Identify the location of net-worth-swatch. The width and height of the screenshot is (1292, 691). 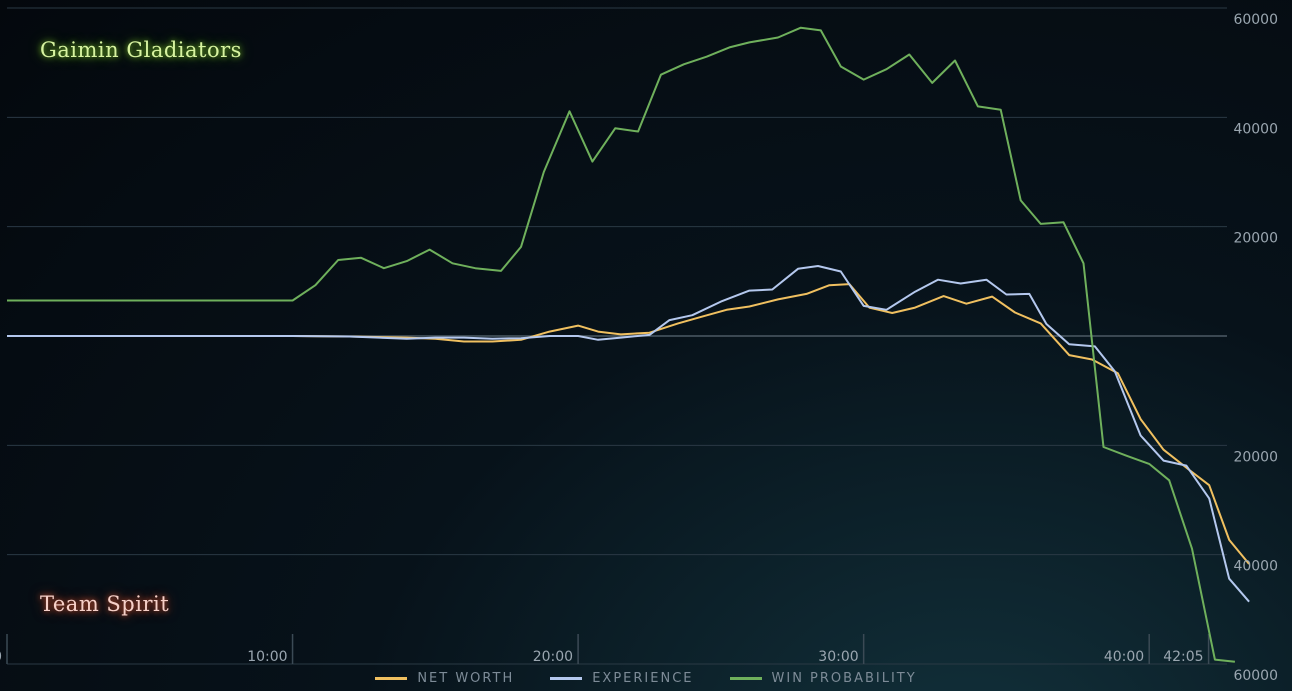
(391, 678).